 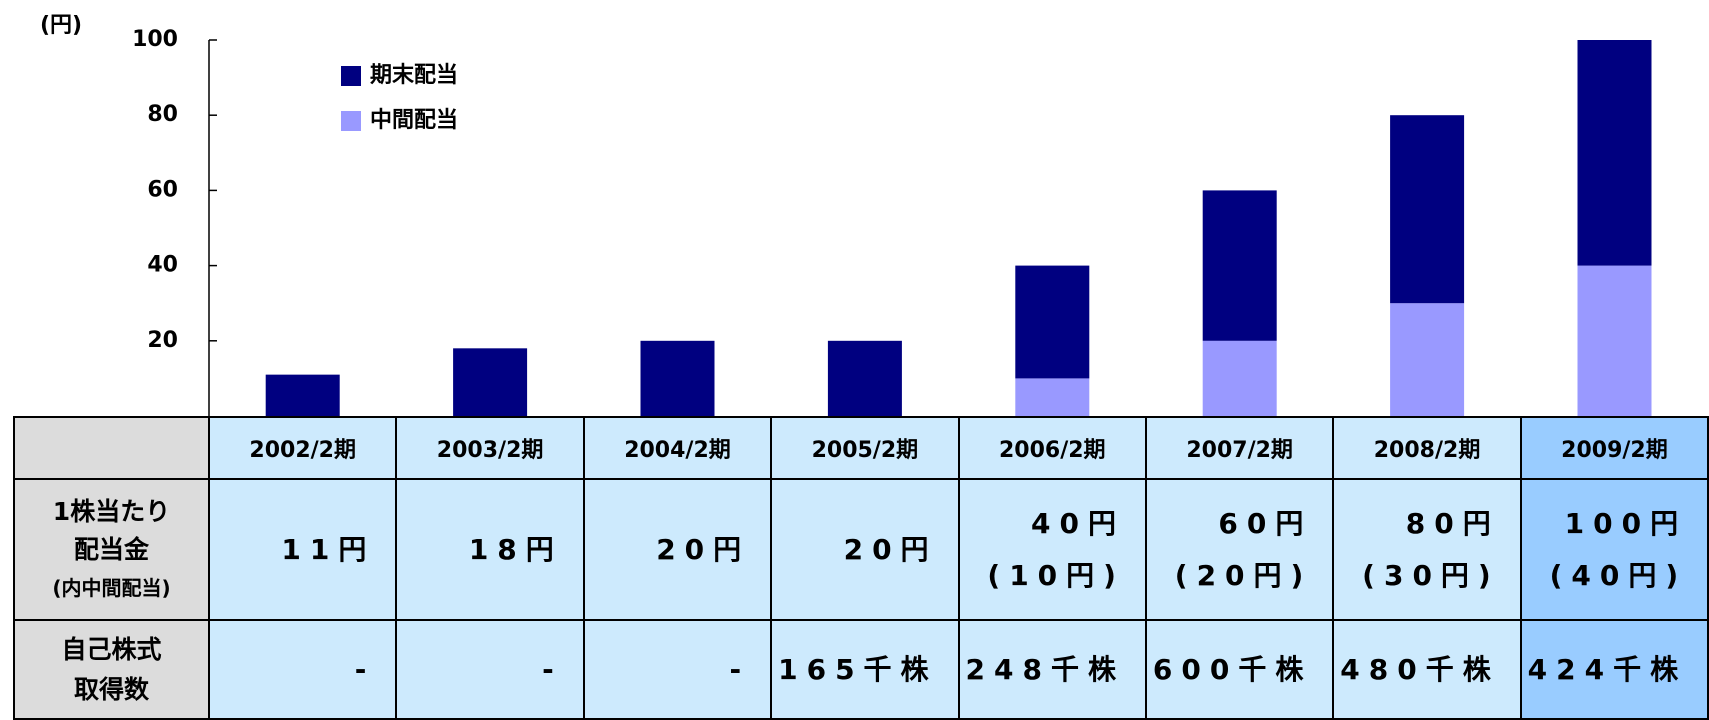 I want to click on table-cell: 480千株, so click(x=1428, y=670).